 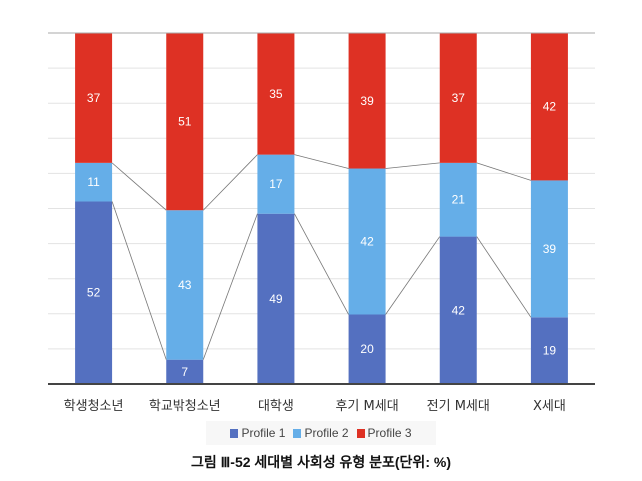 I want to click on data-label: 21, so click(x=459, y=200).